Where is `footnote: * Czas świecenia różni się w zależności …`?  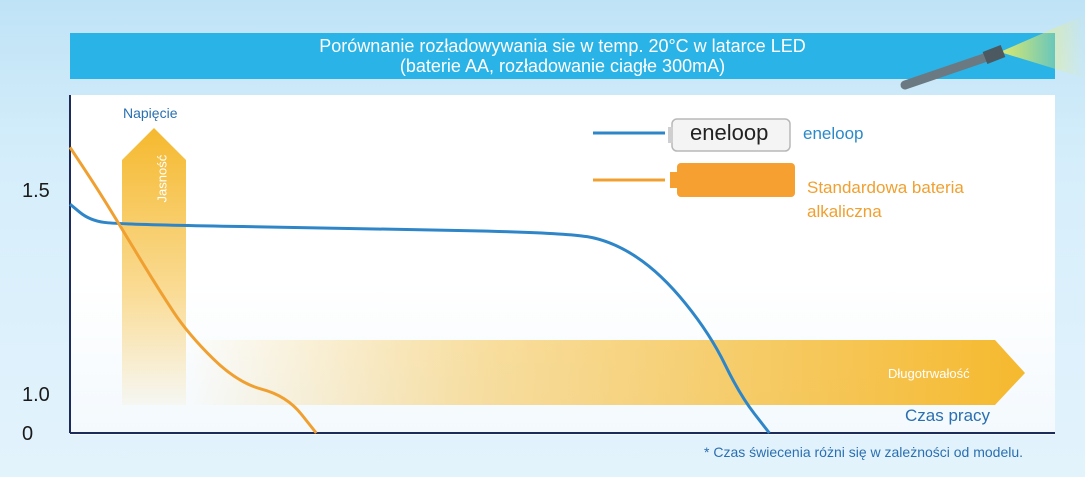 footnote: * Czas świecenia różni się w zależności … is located at coordinates (864, 452).